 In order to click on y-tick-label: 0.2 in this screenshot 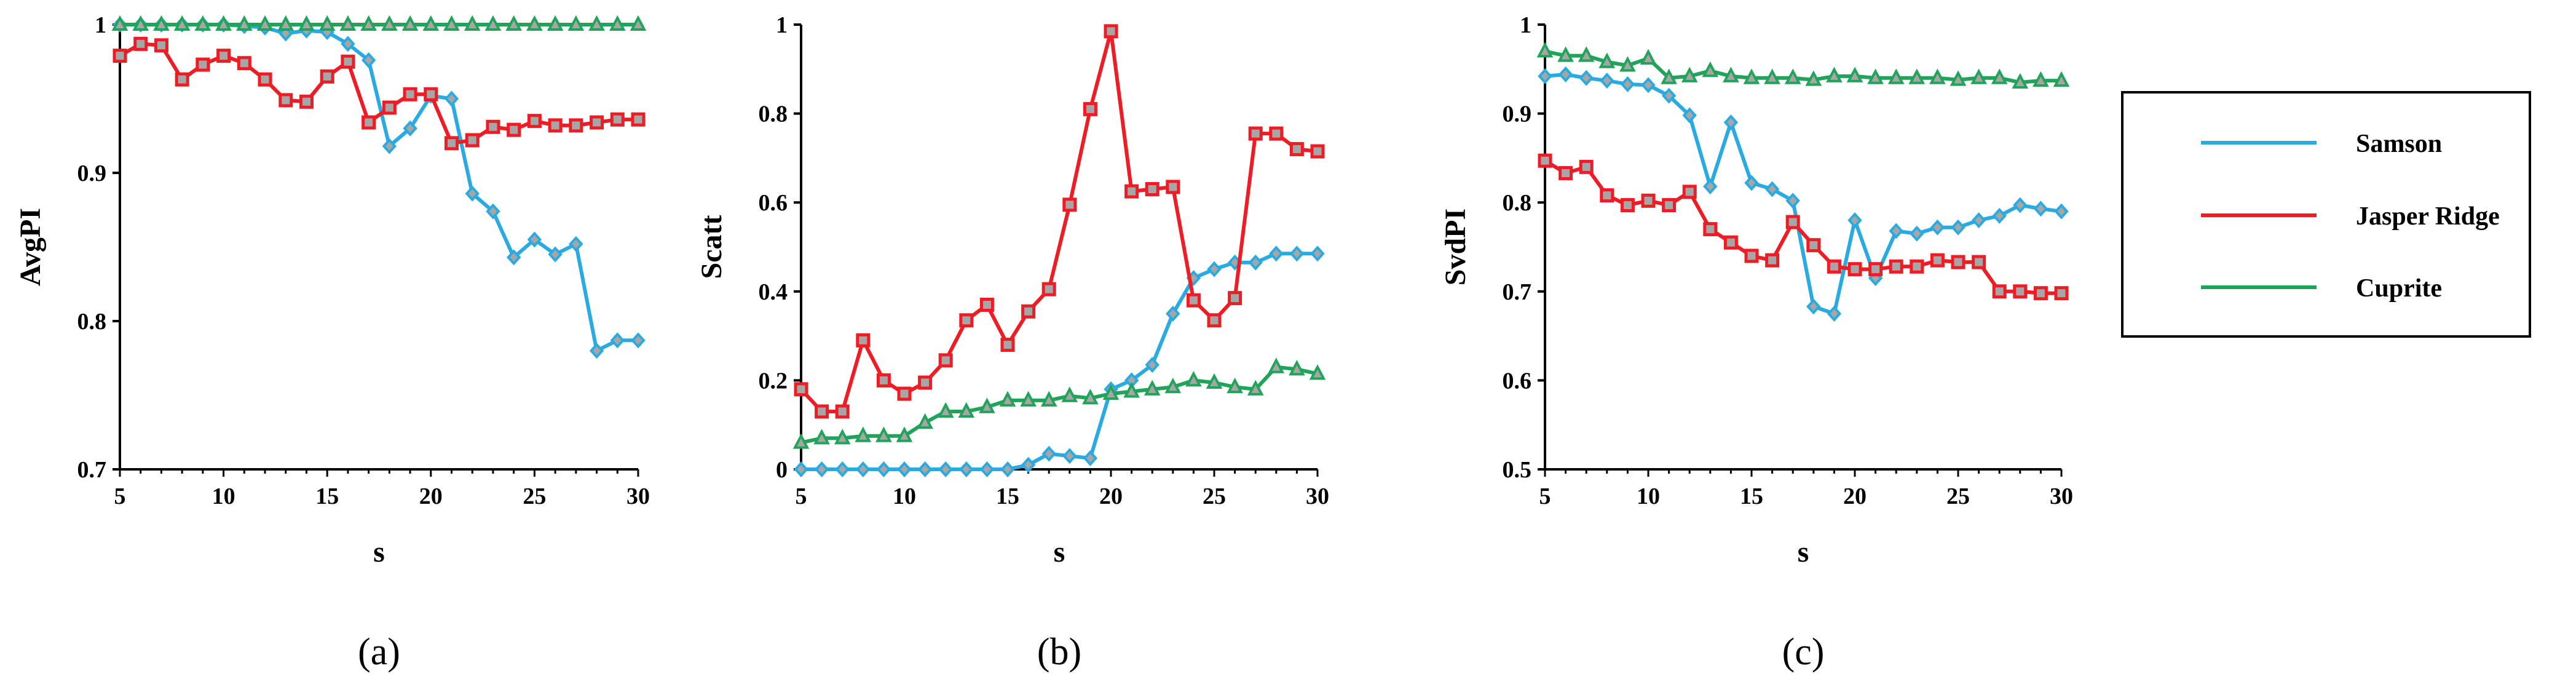, I will do `click(774, 381)`.